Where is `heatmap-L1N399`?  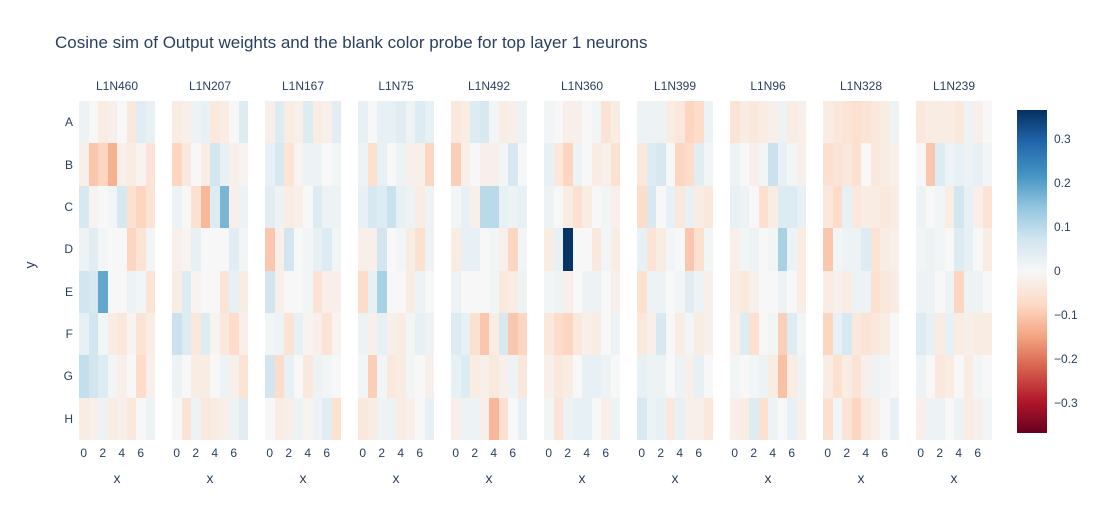
heatmap-L1N399 is located at coordinates (675, 270).